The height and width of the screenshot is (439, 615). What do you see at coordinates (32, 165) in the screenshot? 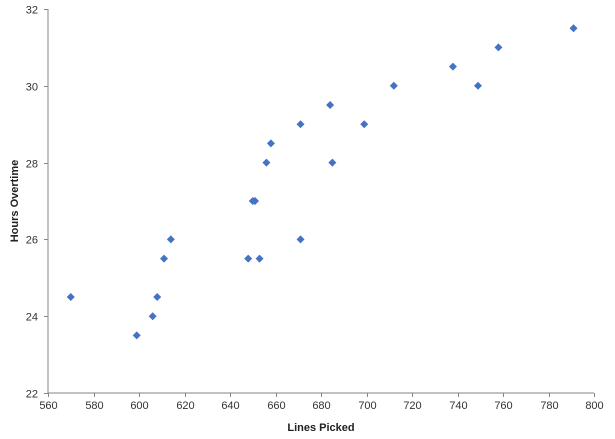
I see `y-tick-label: 28` at bounding box center [32, 165].